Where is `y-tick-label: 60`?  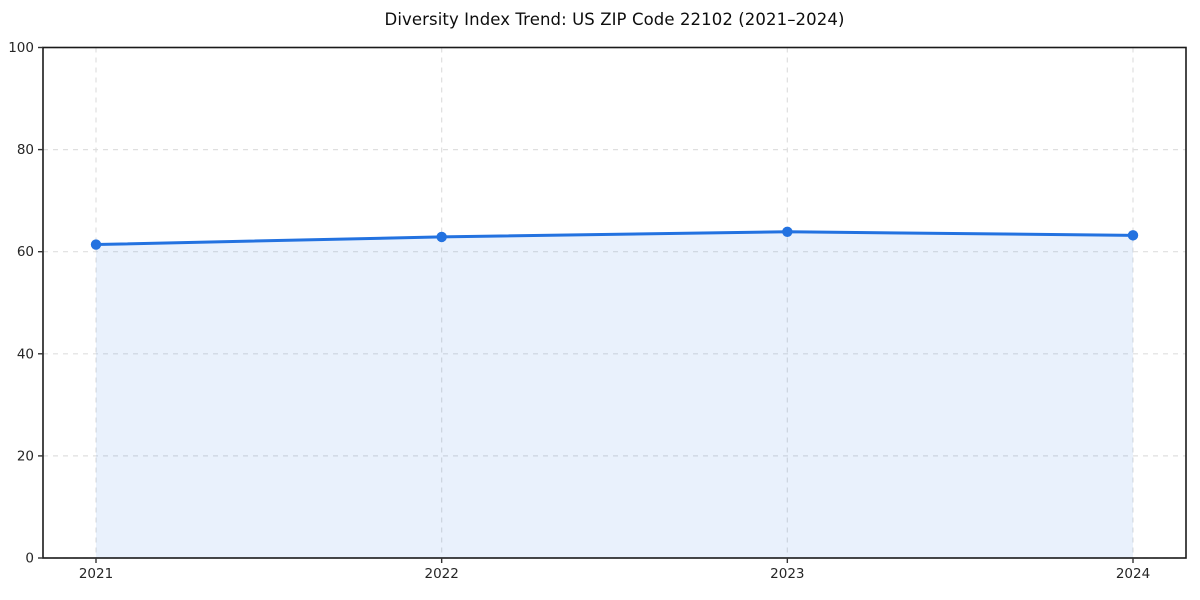
y-tick-label: 60 is located at coordinates (25, 252).